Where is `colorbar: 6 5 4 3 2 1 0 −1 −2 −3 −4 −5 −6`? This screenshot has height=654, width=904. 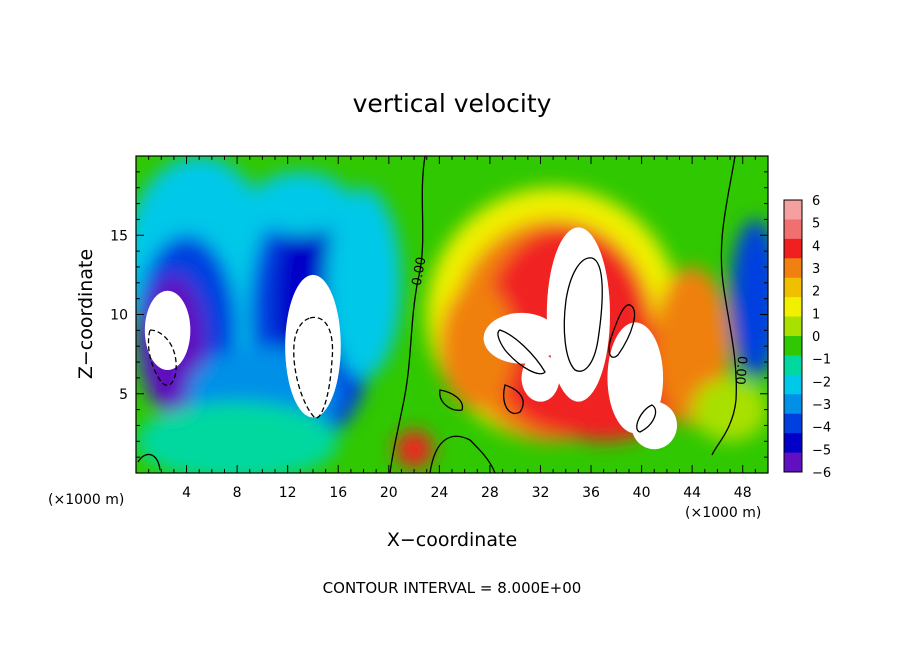 colorbar: 6 5 4 3 2 1 0 −1 −2 −3 −4 −5 −6 is located at coordinates (807, 337).